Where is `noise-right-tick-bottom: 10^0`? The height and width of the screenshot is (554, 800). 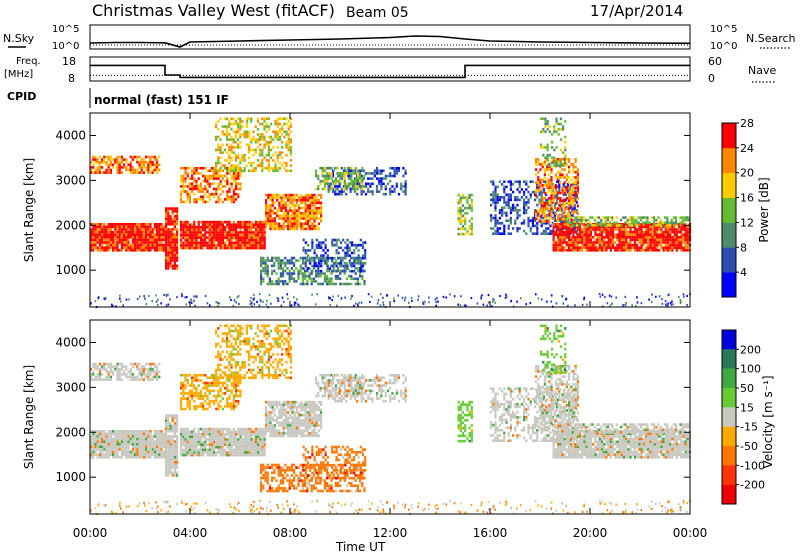
noise-right-tick-bottom: 10^0 is located at coordinates (723, 46).